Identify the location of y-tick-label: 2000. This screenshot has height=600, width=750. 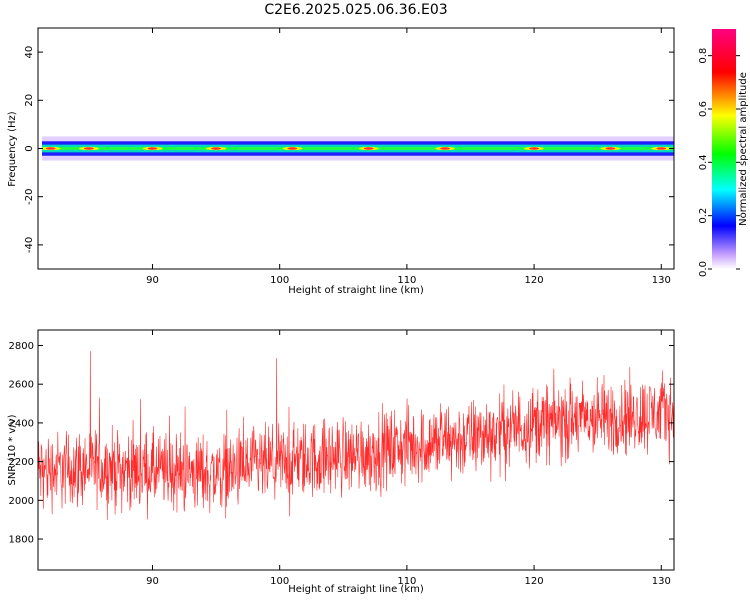
(21, 501).